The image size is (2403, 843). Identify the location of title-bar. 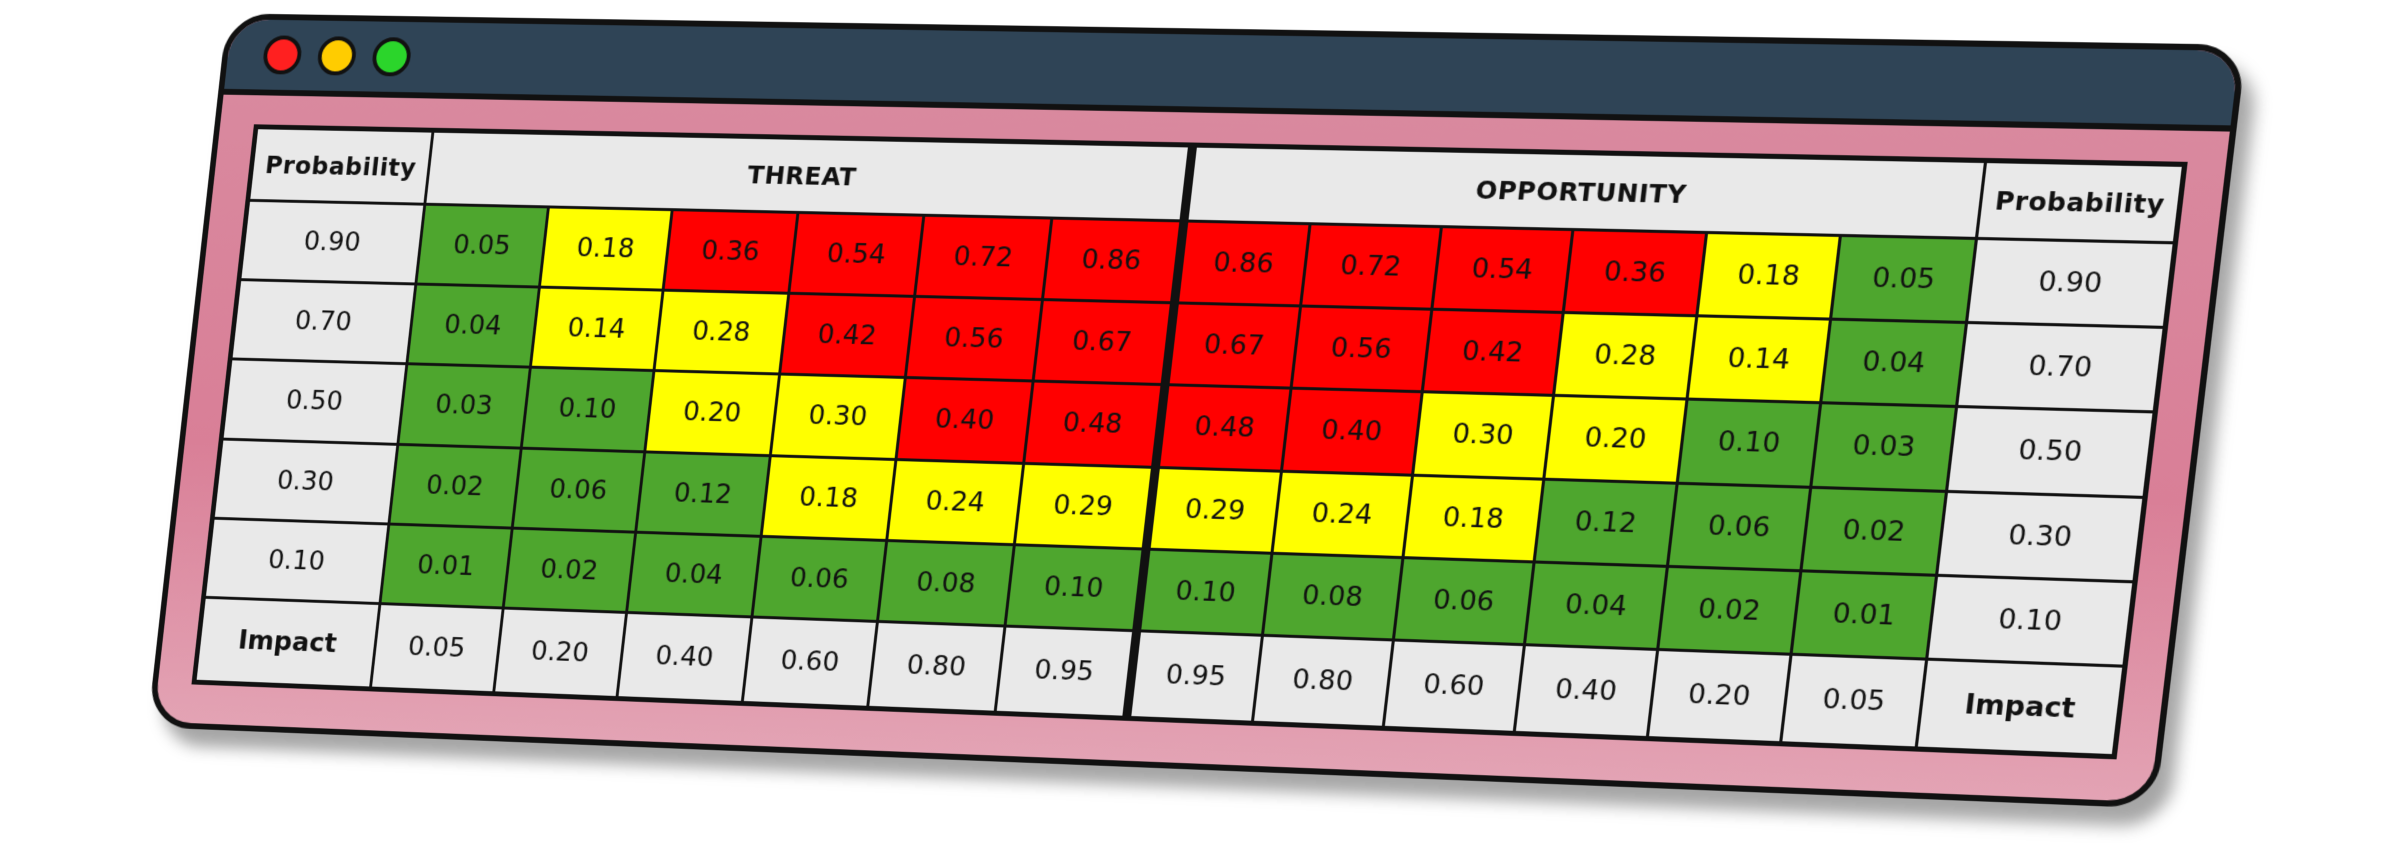
(1232, 75).